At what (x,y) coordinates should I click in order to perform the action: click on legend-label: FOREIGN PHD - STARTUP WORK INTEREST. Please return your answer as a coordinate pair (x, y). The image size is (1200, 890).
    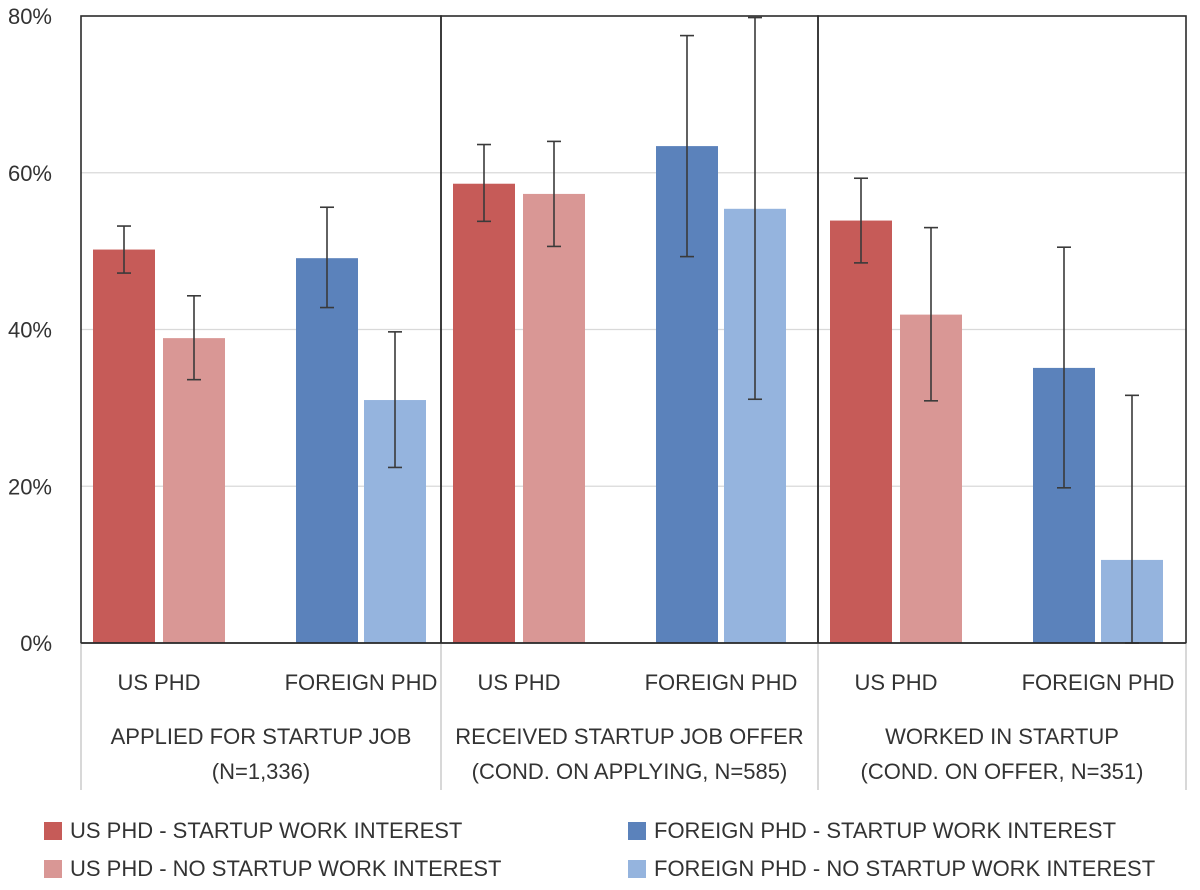
    Looking at the image, I should click on (885, 830).